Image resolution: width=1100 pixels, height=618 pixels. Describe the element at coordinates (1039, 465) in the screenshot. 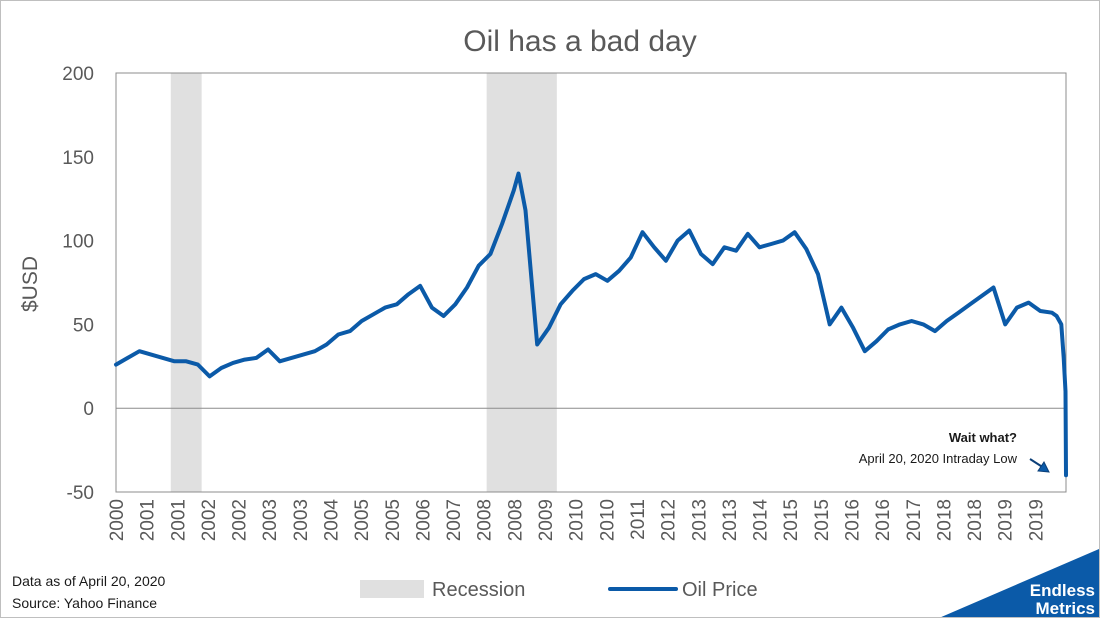

I see `annotation-arrow-icon` at that location.